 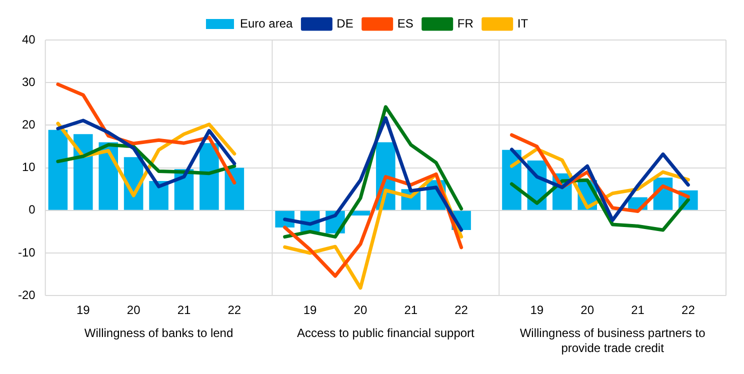 I want to click on text: Access to public financial support, so click(x=386, y=333).